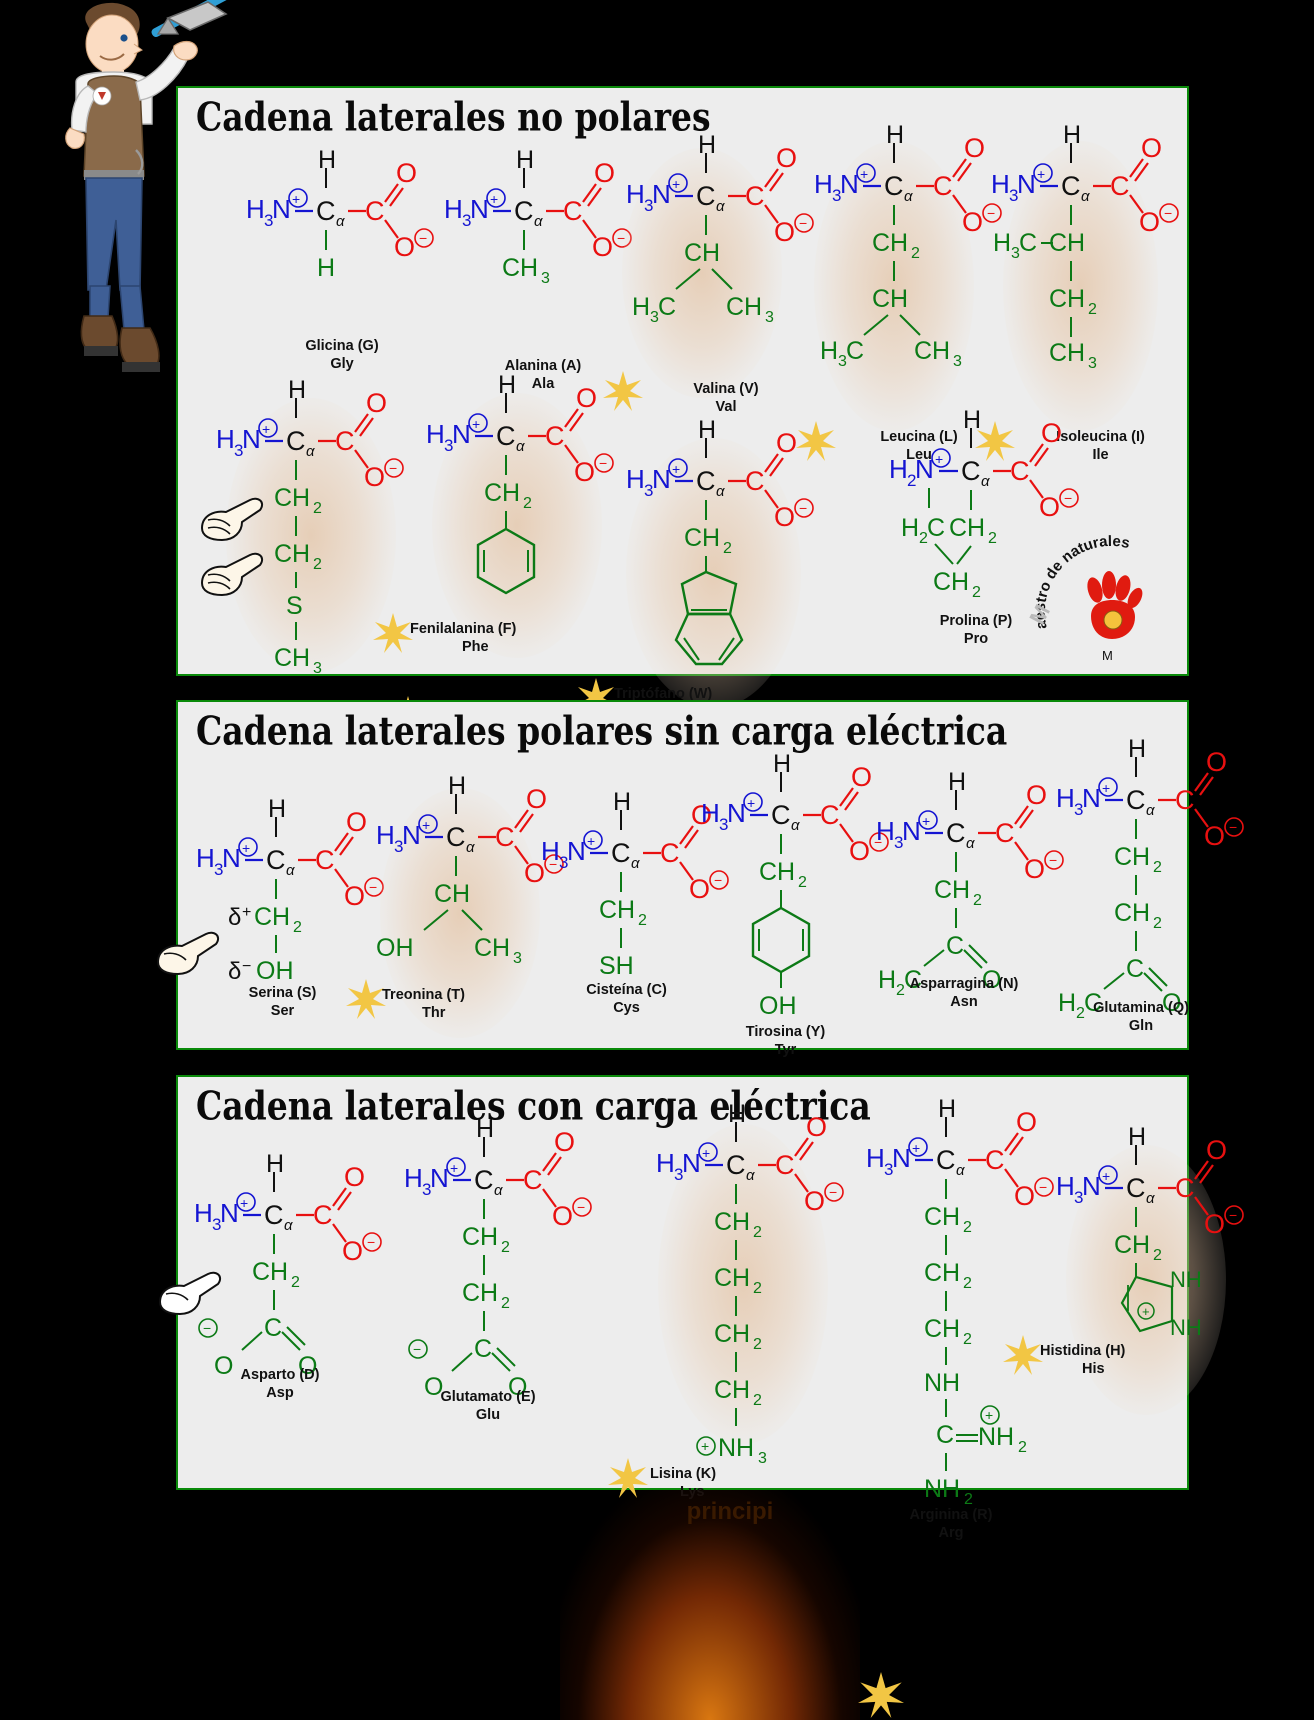 The width and height of the screenshot is (1314, 1720). What do you see at coordinates (1105, 600) in the screenshot?
I see `logo-badge: aestro de naturales M M` at bounding box center [1105, 600].